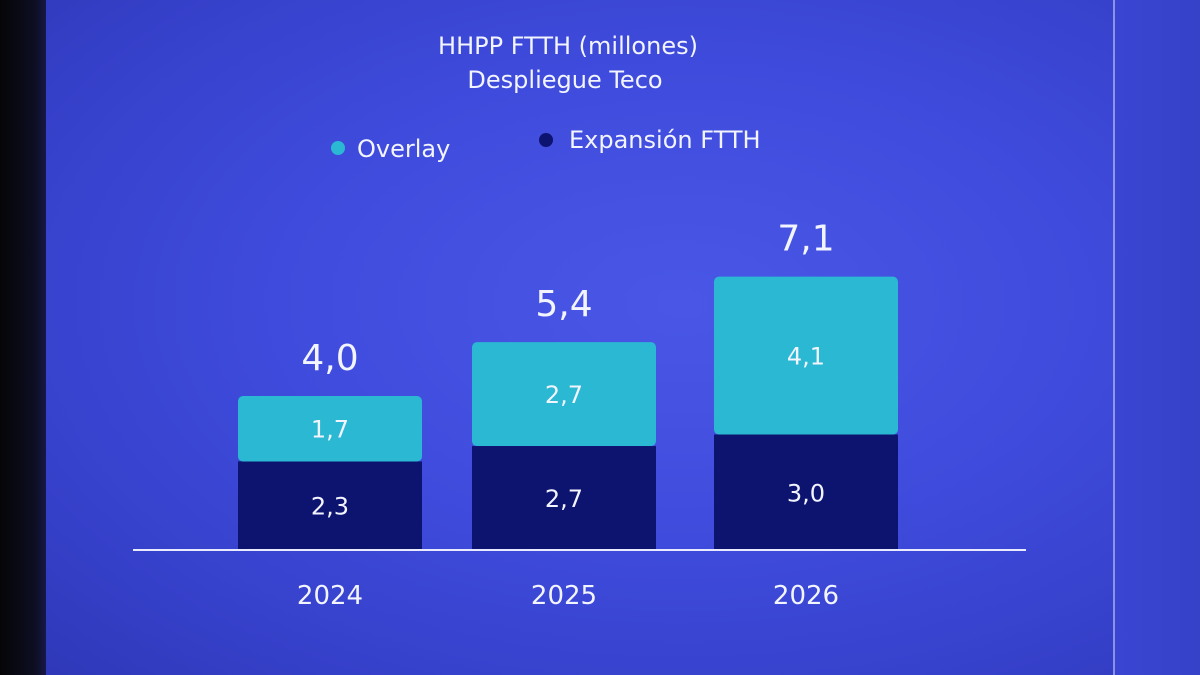  What do you see at coordinates (568, 46) in the screenshot?
I see `chart-title: HHPP FTTH (millones)` at bounding box center [568, 46].